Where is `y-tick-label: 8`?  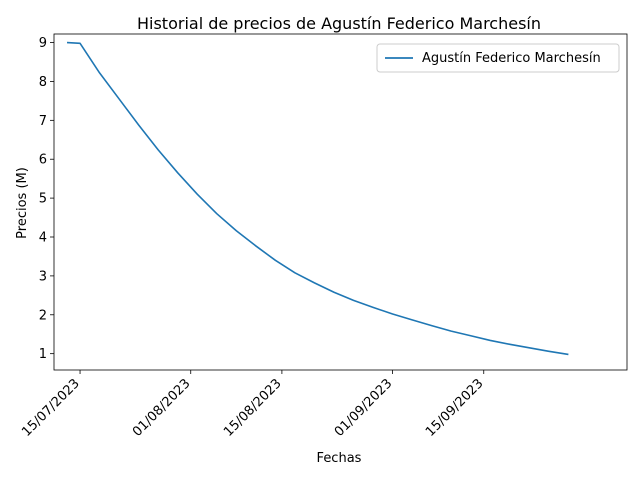 y-tick-label: 8 is located at coordinates (43, 82).